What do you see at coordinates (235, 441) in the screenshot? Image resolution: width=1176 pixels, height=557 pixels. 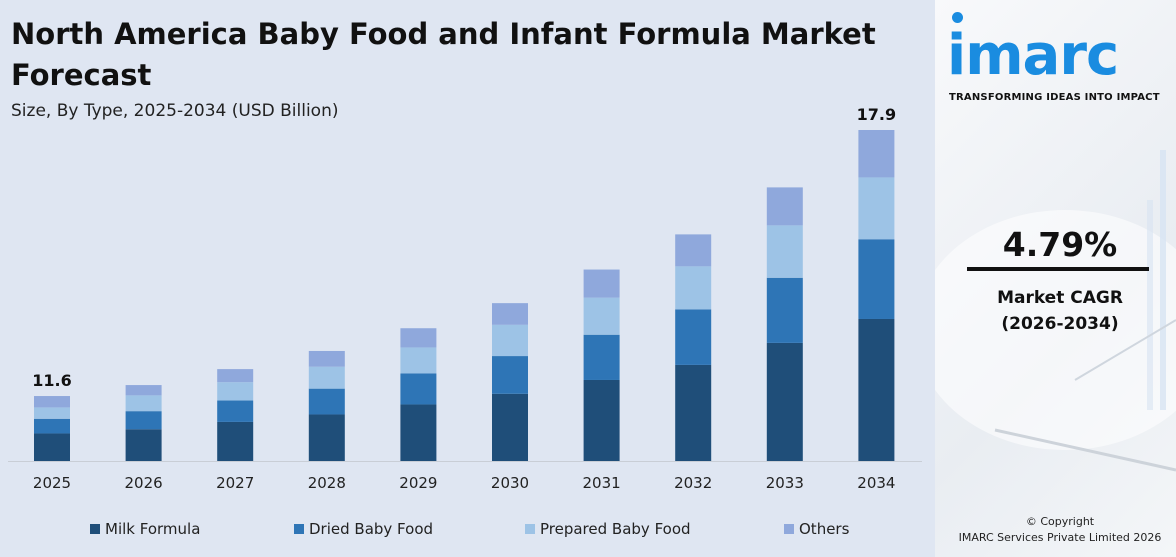 I see `bar-segment-milk-formula-2027` at bounding box center [235, 441].